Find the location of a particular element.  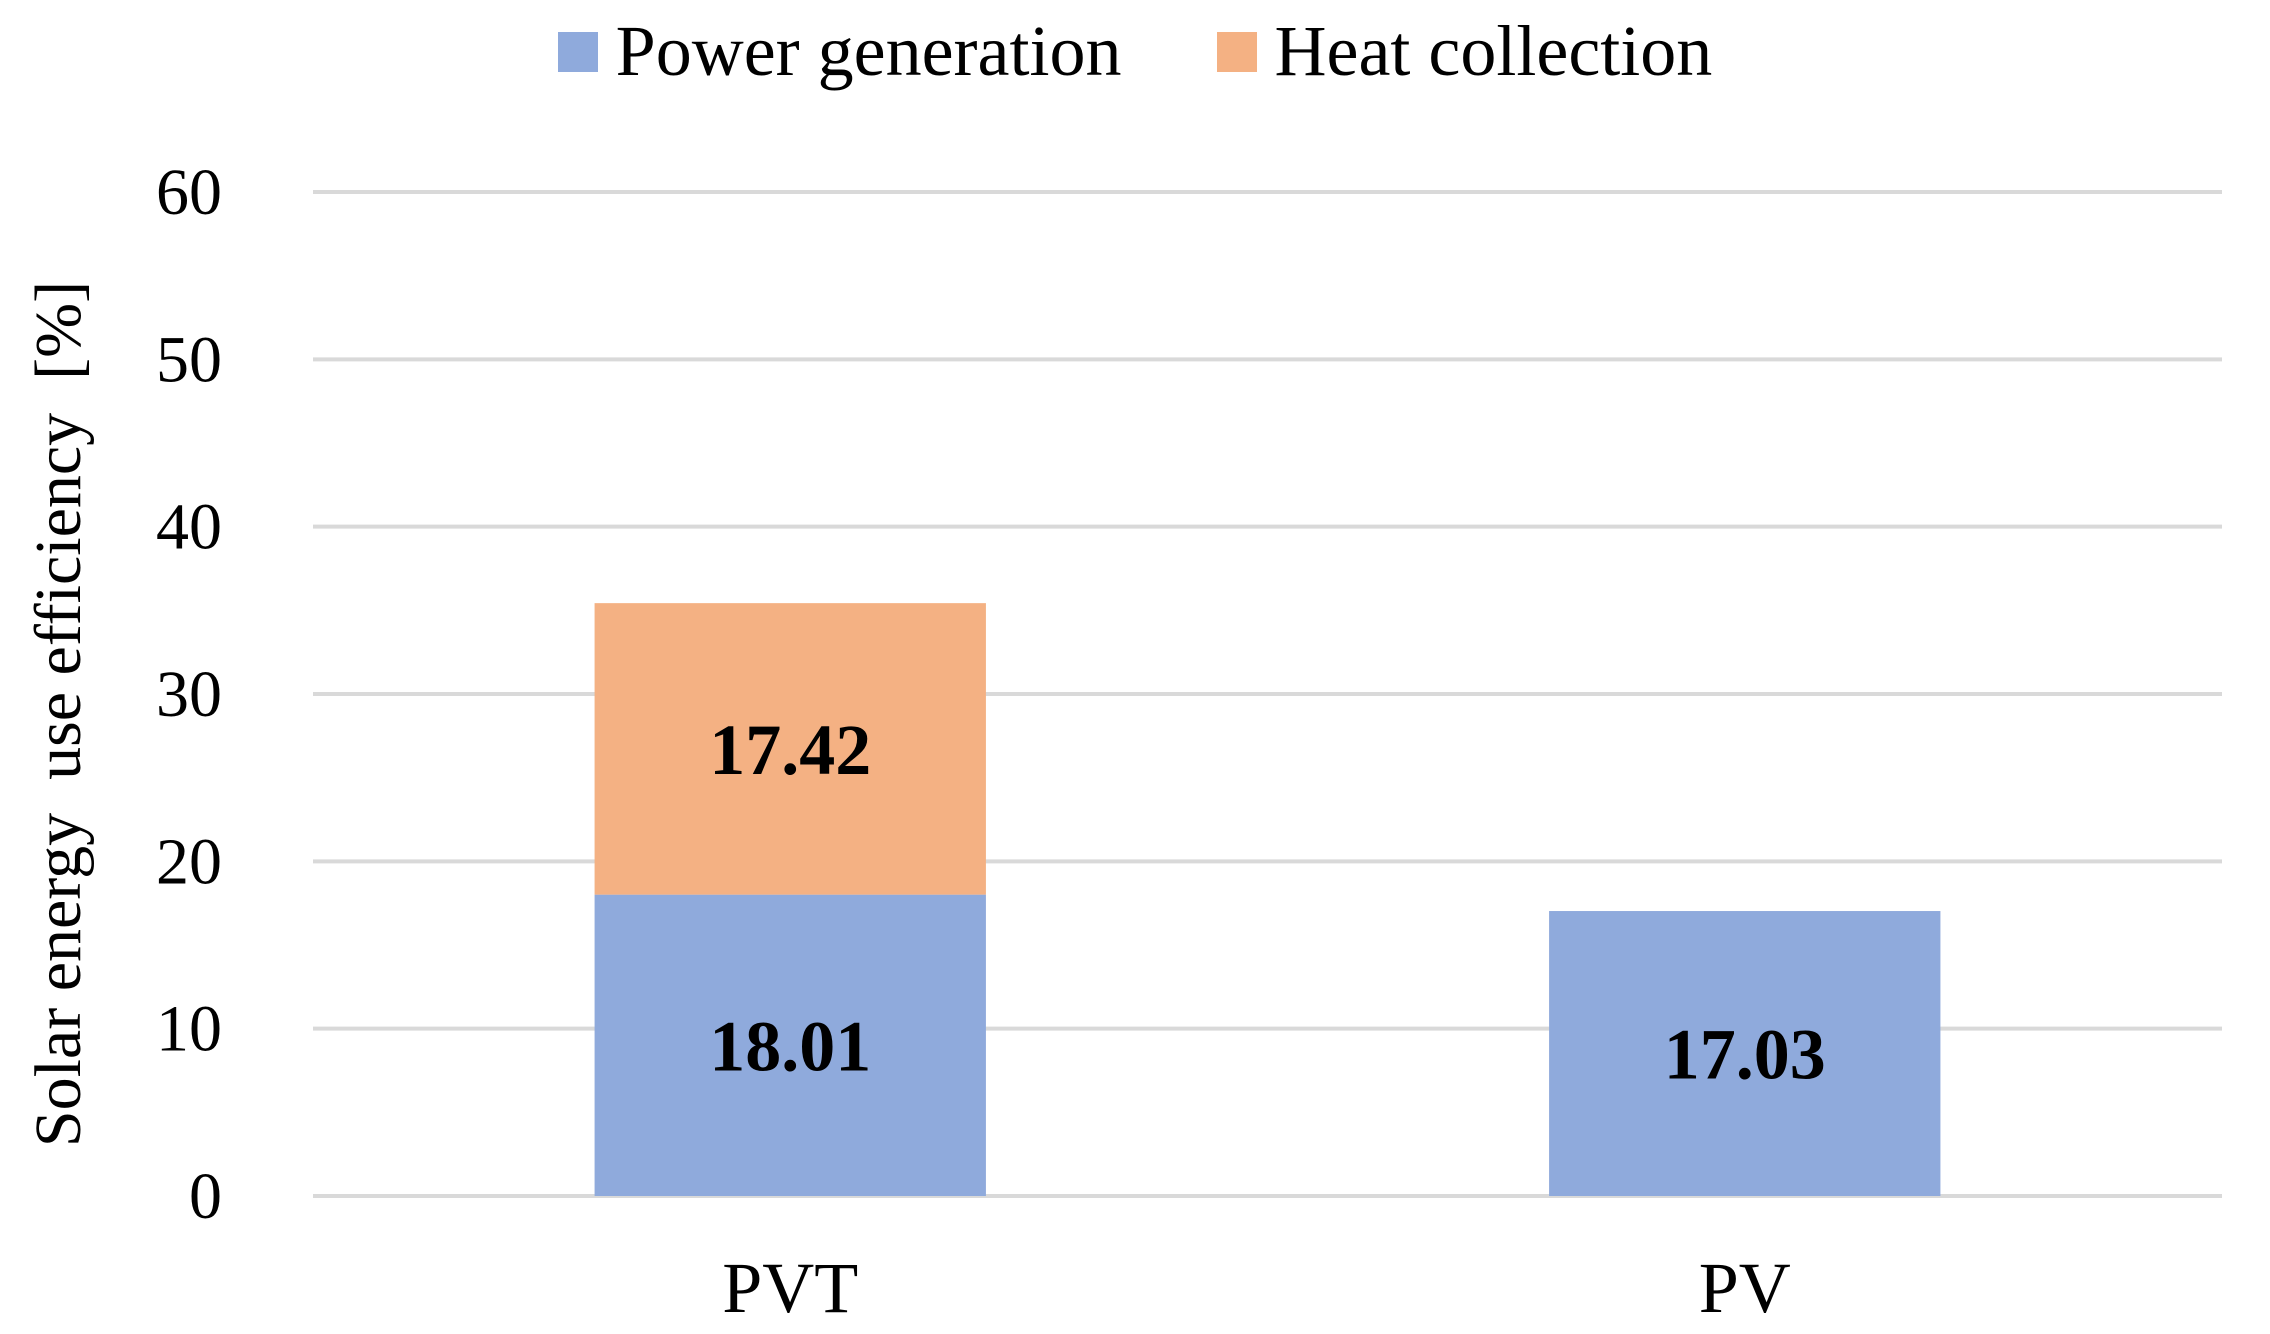

bar-pv-power-generation is located at coordinates (1745, 1053).